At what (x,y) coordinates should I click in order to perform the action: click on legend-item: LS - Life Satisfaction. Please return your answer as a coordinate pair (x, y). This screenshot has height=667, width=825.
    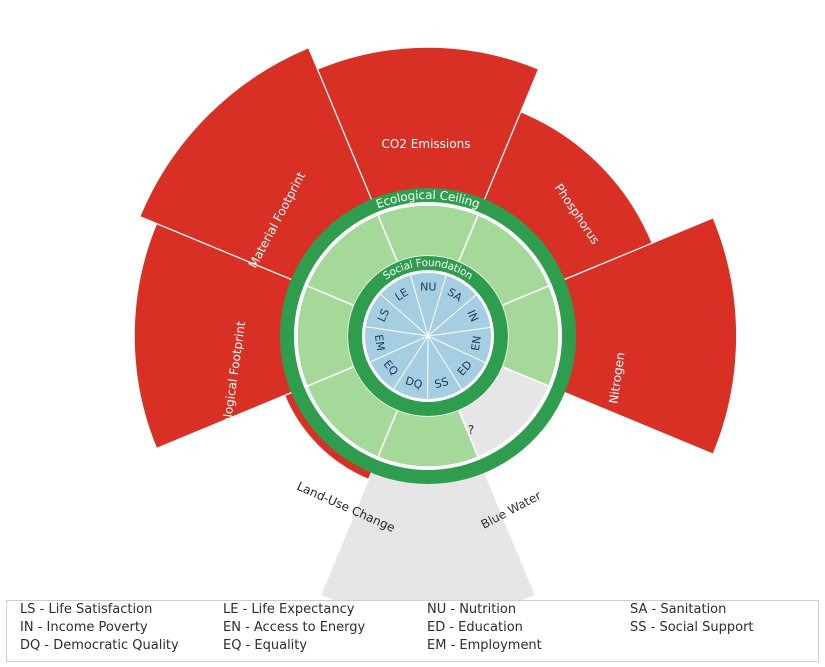
    Looking at the image, I should click on (86, 609).